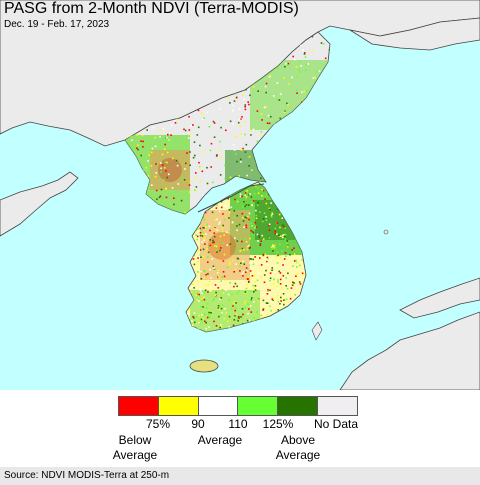 Image resolution: width=480 pixels, height=485 pixels. I want to click on russia-coast, so click(414, 34).